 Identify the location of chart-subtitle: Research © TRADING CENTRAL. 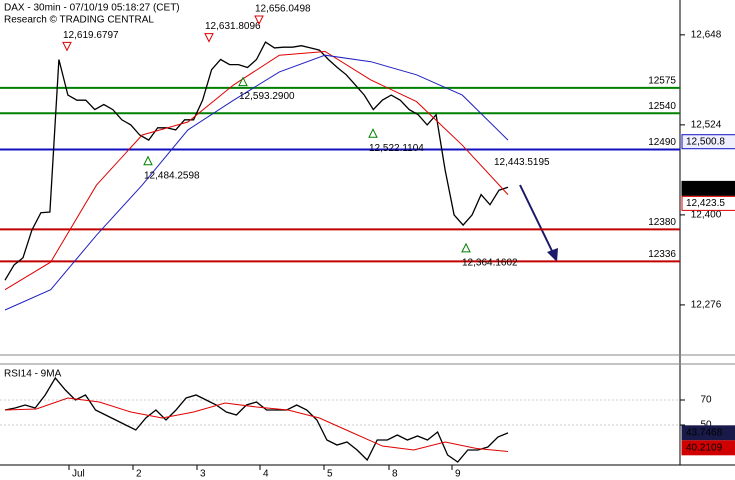
(79, 20).